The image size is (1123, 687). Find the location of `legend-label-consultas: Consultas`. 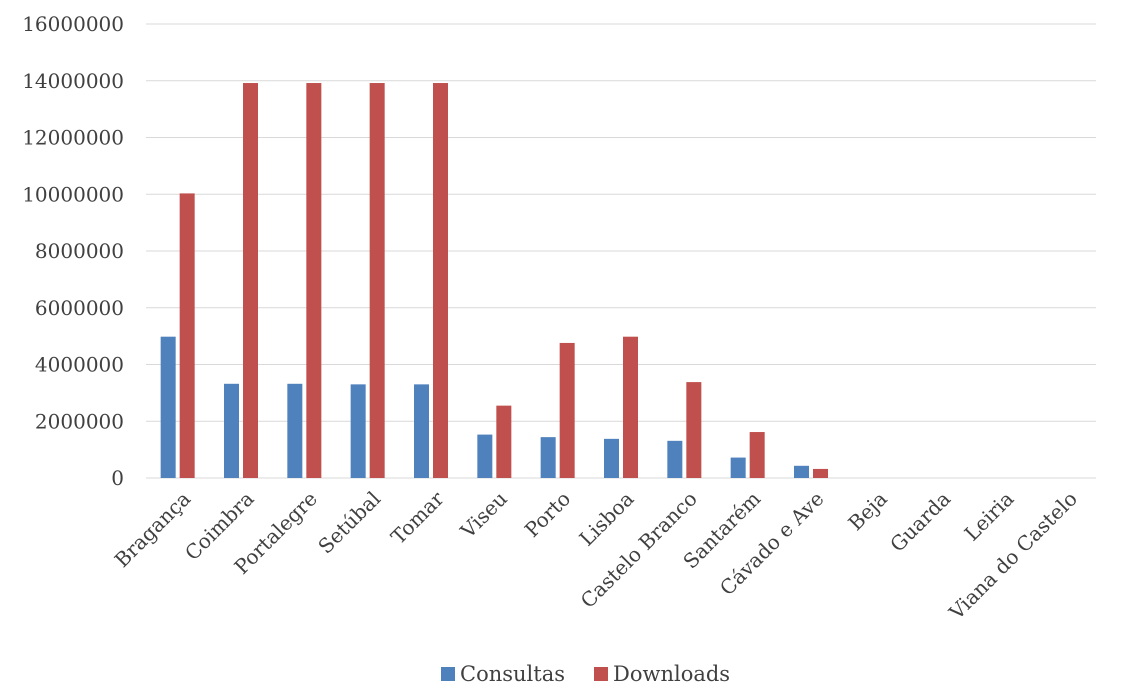

legend-label-consultas: Consultas is located at coordinates (512, 674).